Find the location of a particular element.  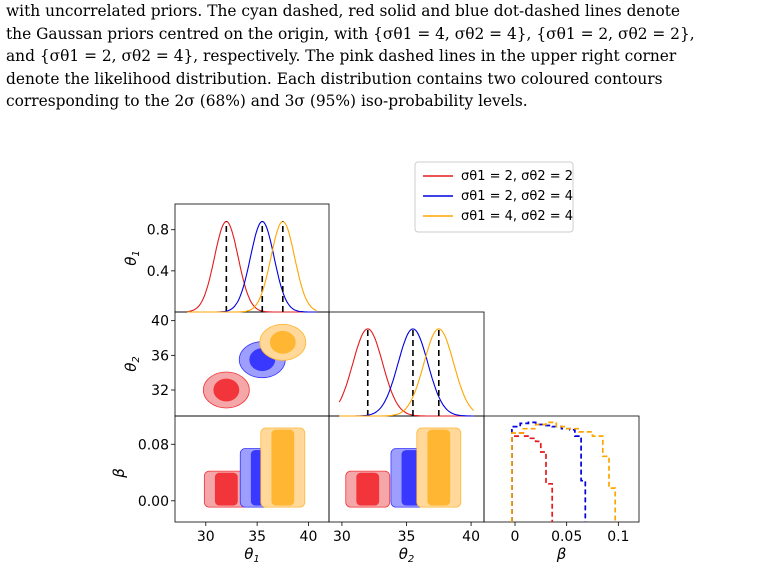

y-axis-label-theta1: θ1 is located at coordinates (132, 258).